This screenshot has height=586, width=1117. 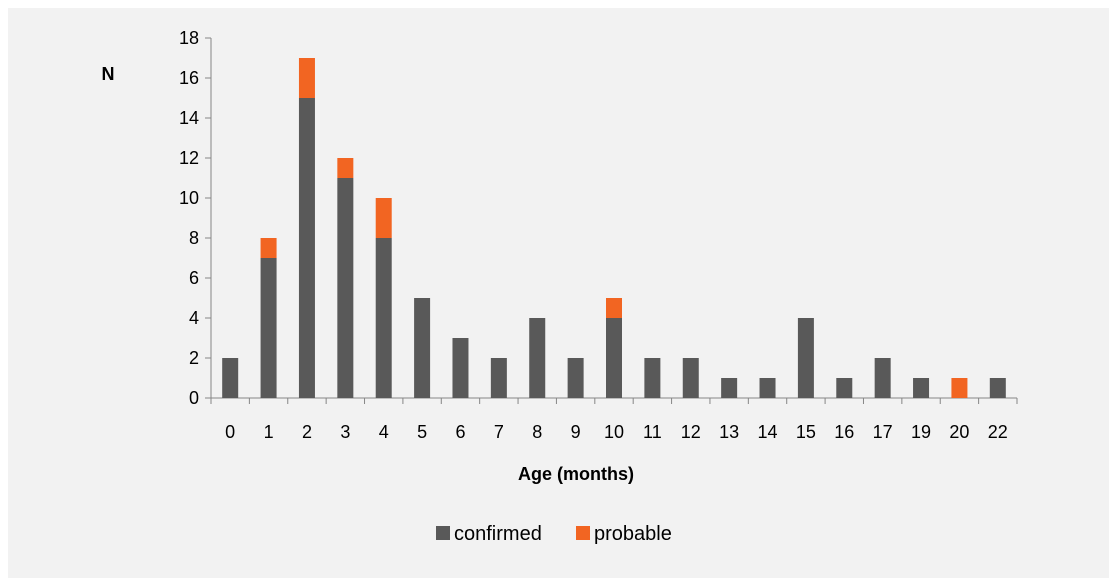 I want to click on x-tick-label: 12, so click(x=691, y=432).